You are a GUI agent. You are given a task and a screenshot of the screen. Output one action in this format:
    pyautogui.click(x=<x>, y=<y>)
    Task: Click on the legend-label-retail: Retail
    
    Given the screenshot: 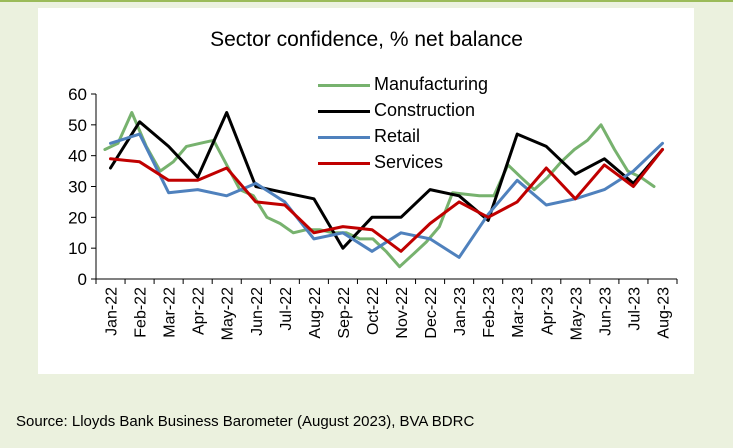 What is the action you would take?
    pyautogui.click(x=397, y=136)
    